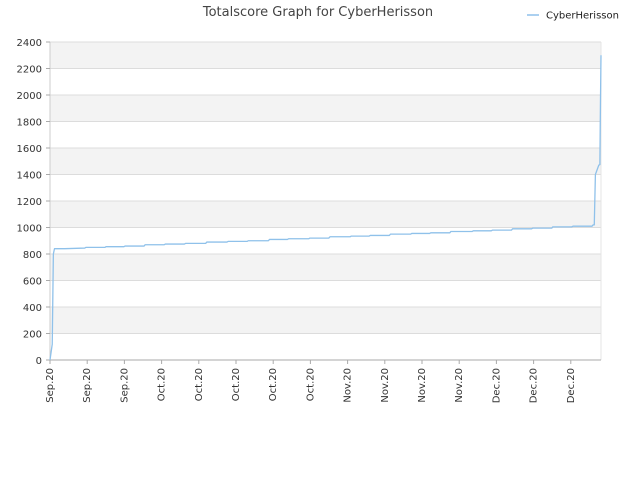 The image size is (640, 484). What do you see at coordinates (29, 149) in the screenshot?
I see `y-tick-label: 1600` at bounding box center [29, 149].